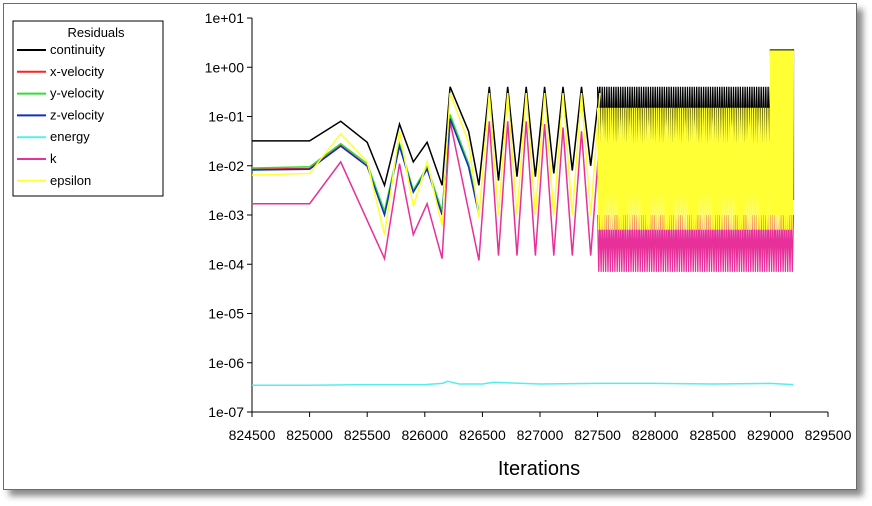 Image resolution: width=872 pixels, height=506 pixels. I want to click on y-tick-label: 1e-03, so click(226, 215).